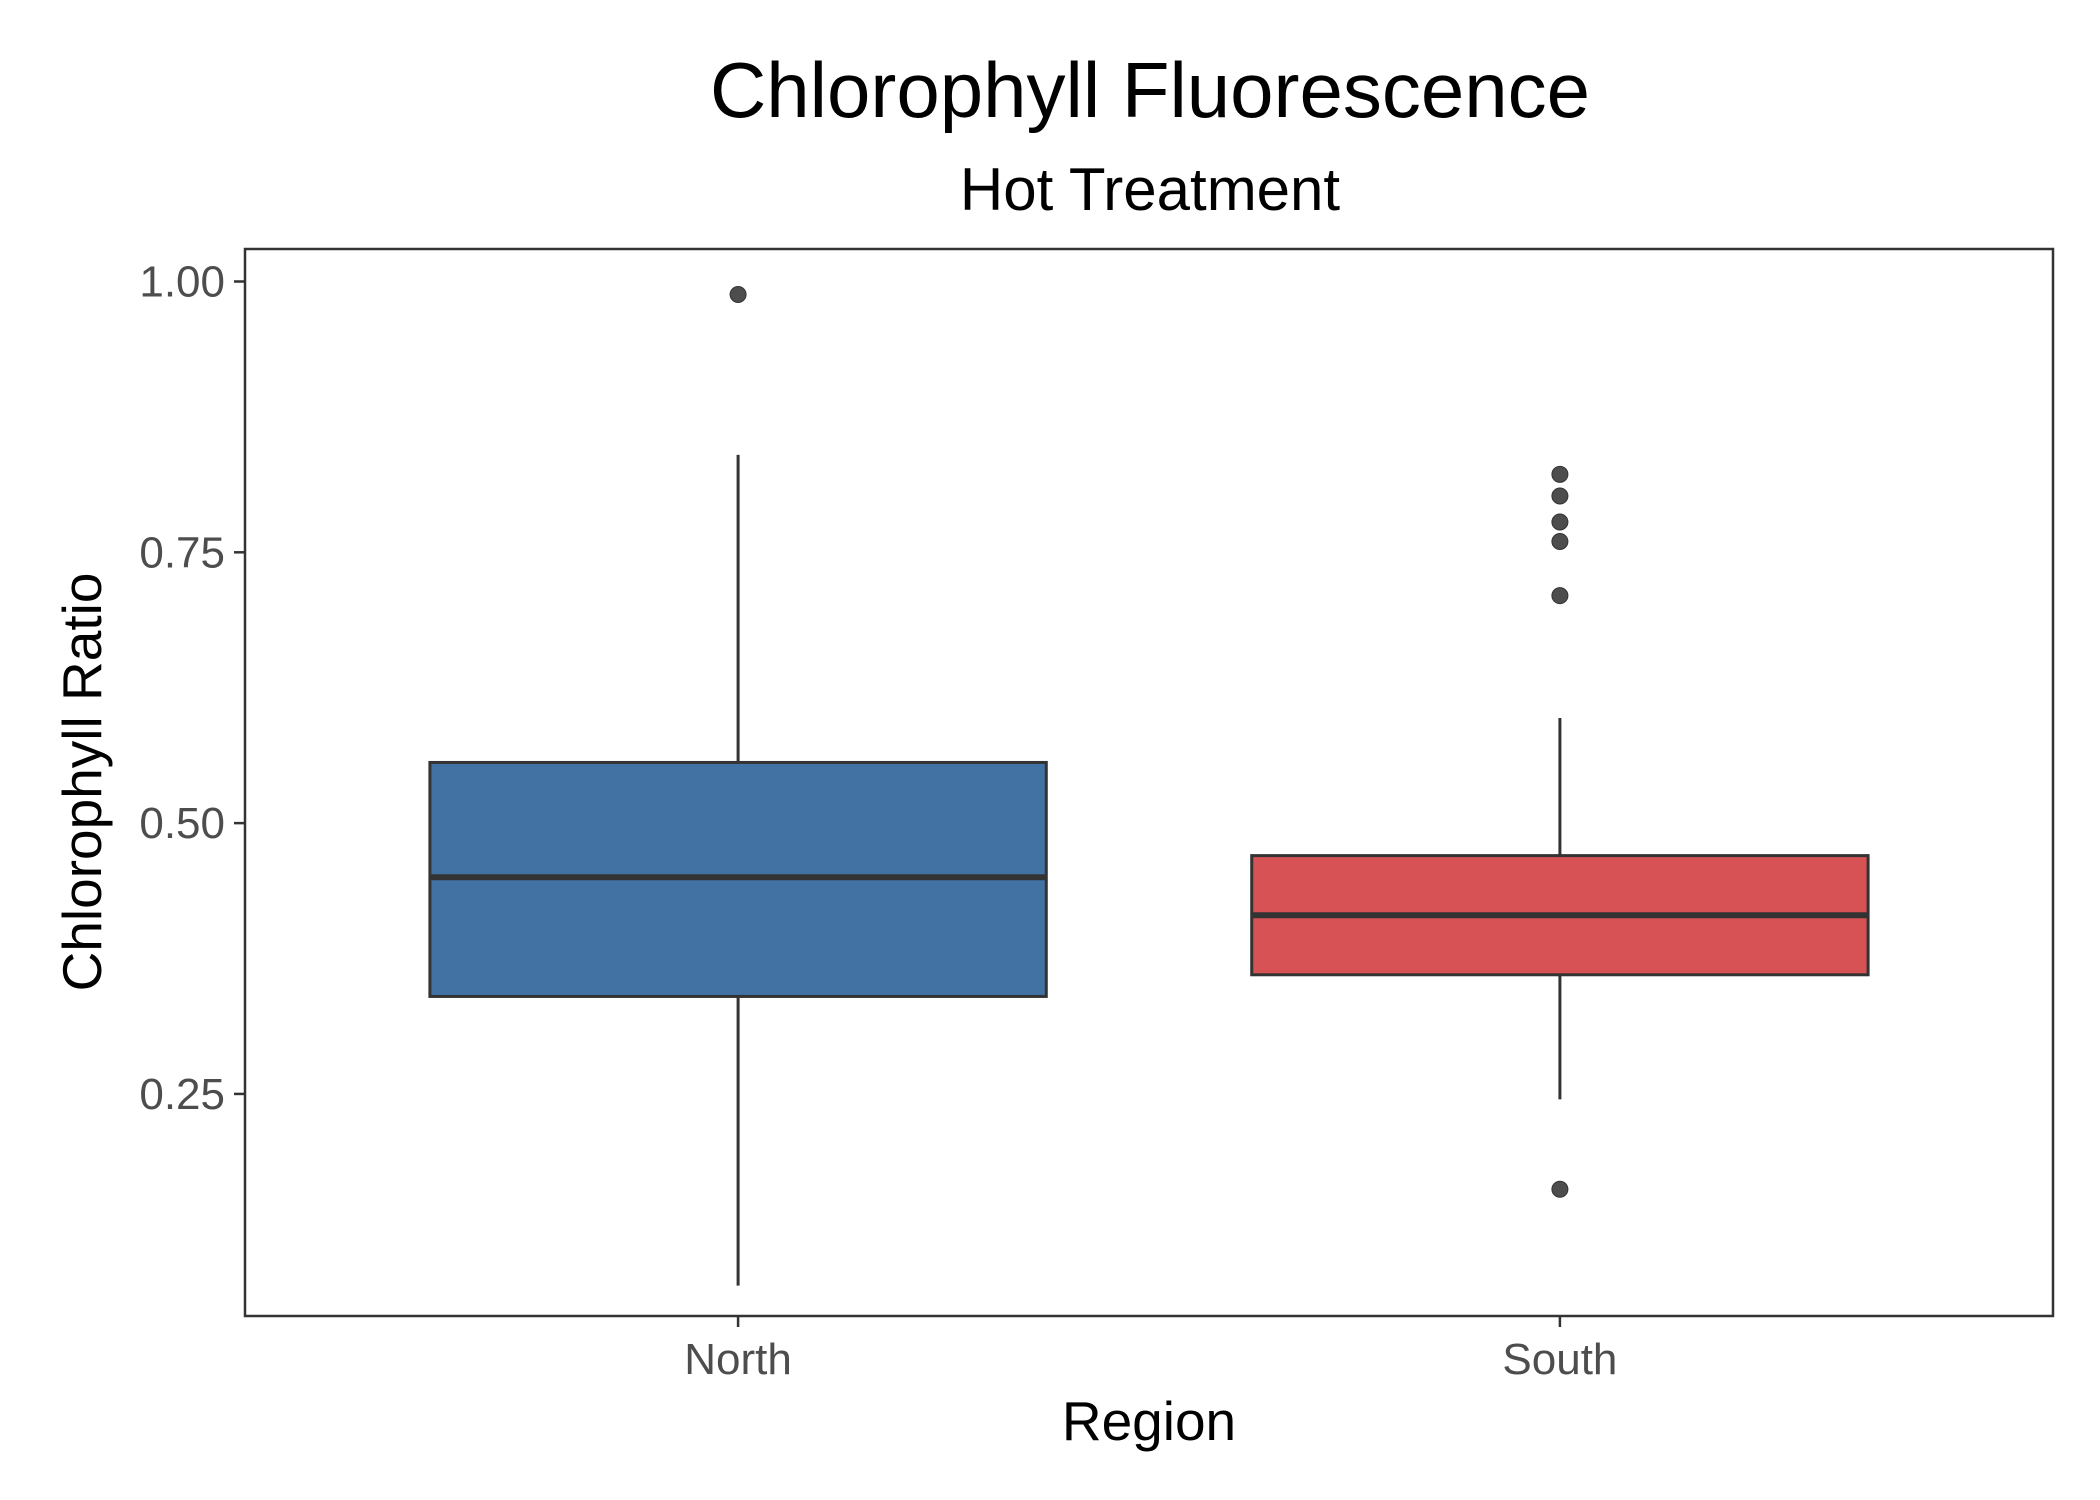  What do you see at coordinates (182, 823) in the screenshot?
I see `y-tick-label: 0.50` at bounding box center [182, 823].